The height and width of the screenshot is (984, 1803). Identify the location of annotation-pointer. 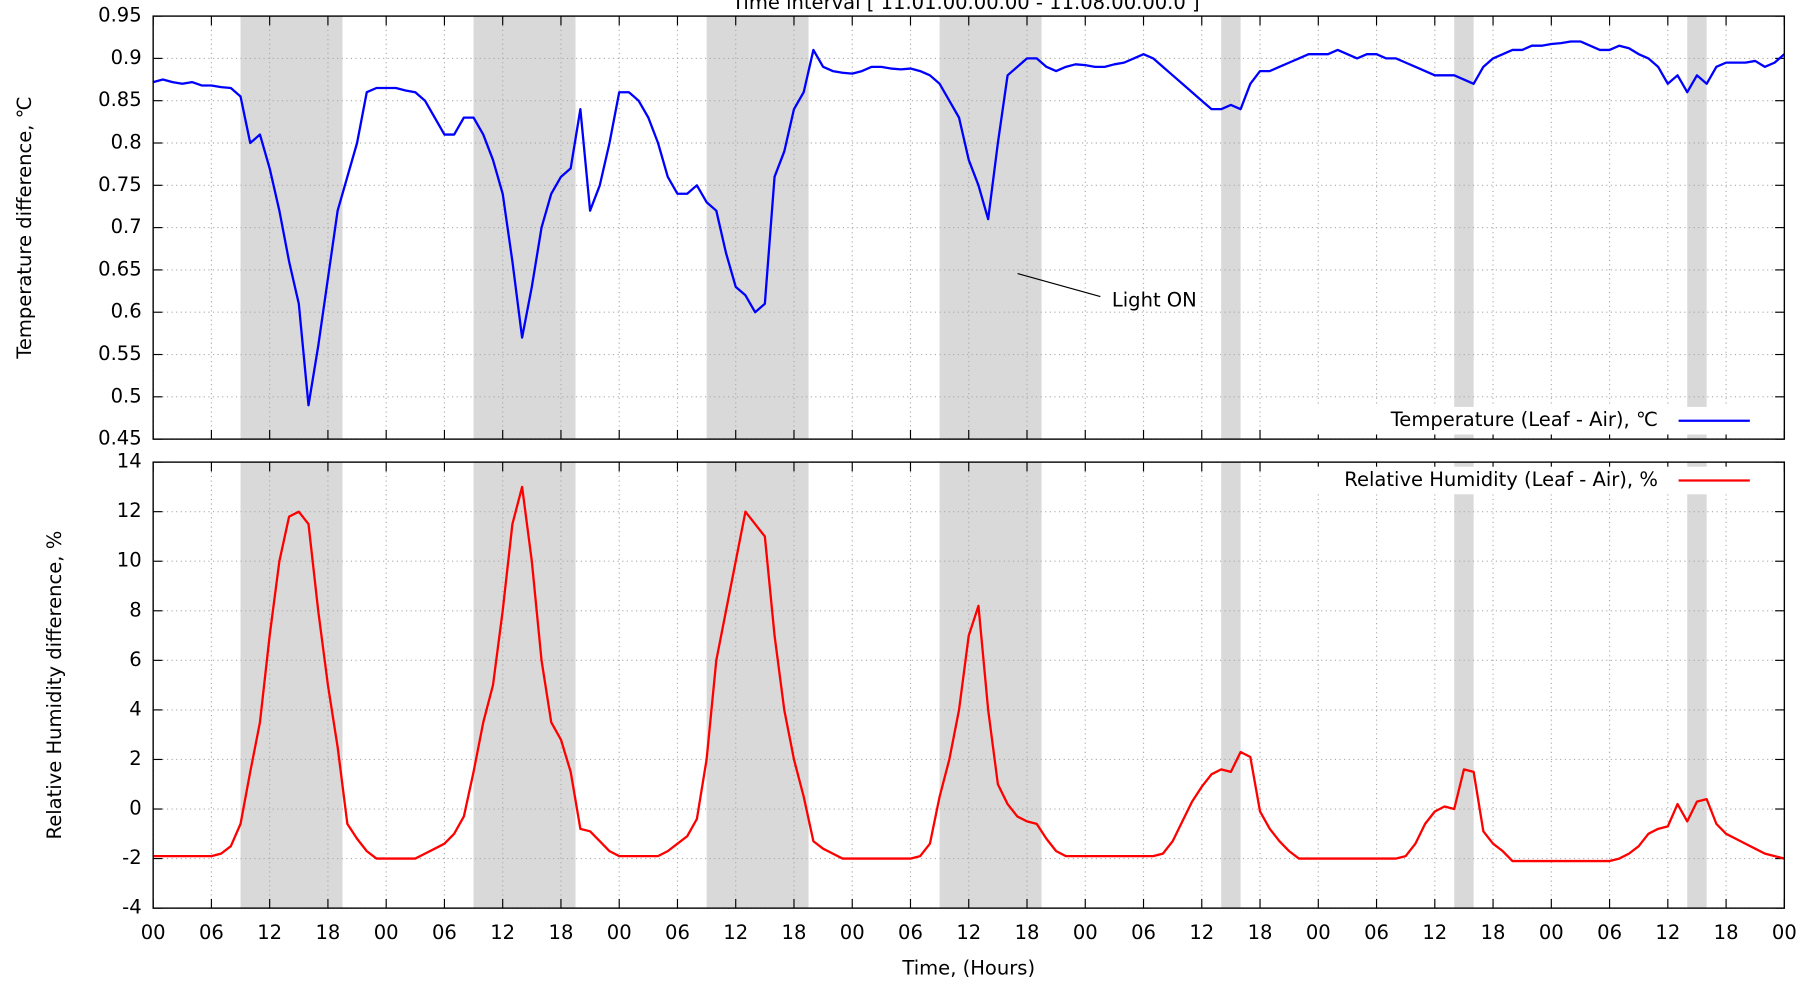
(1059, 285).